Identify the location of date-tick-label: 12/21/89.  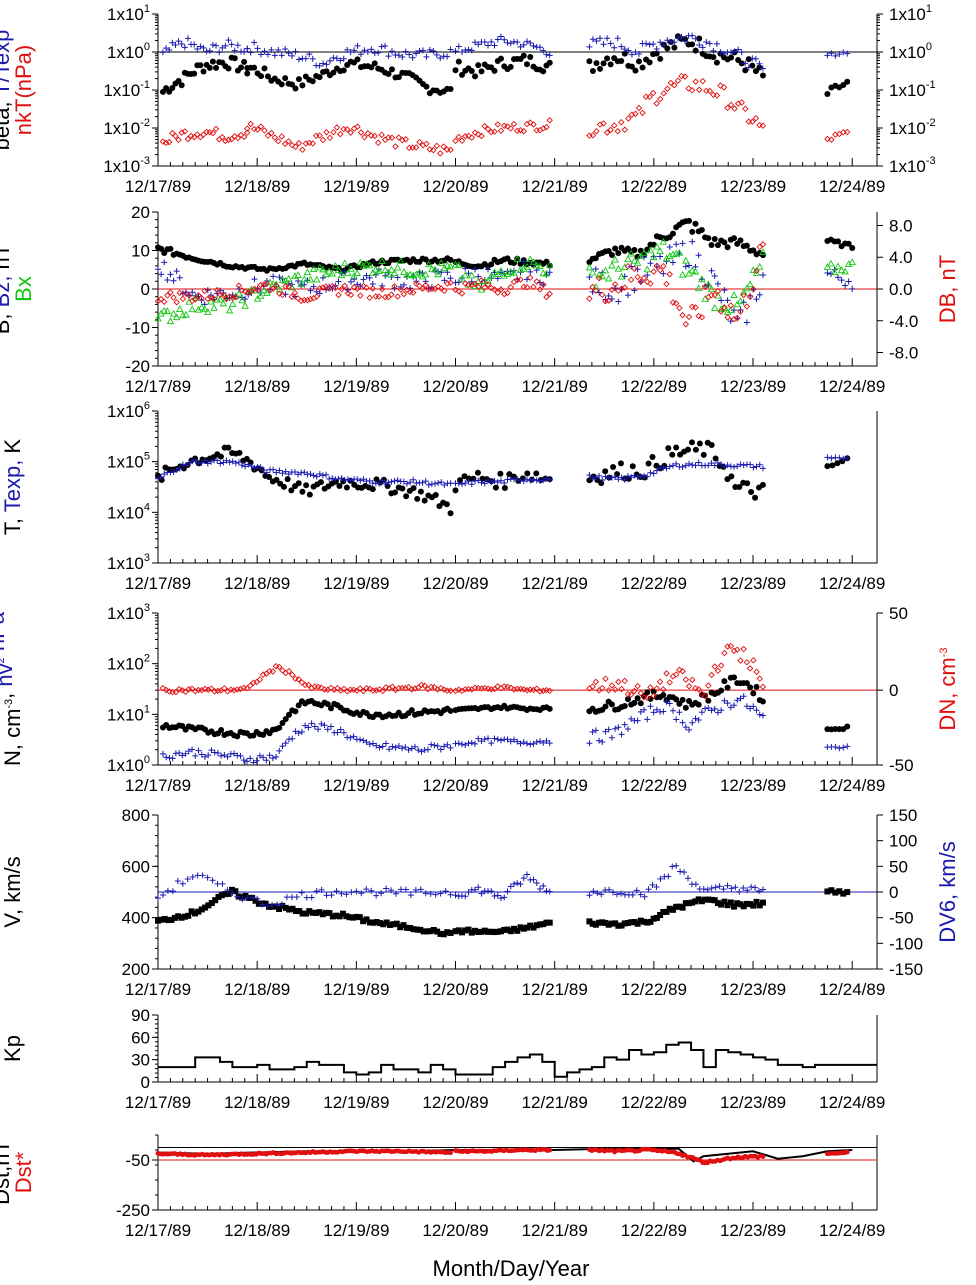
(555, 583).